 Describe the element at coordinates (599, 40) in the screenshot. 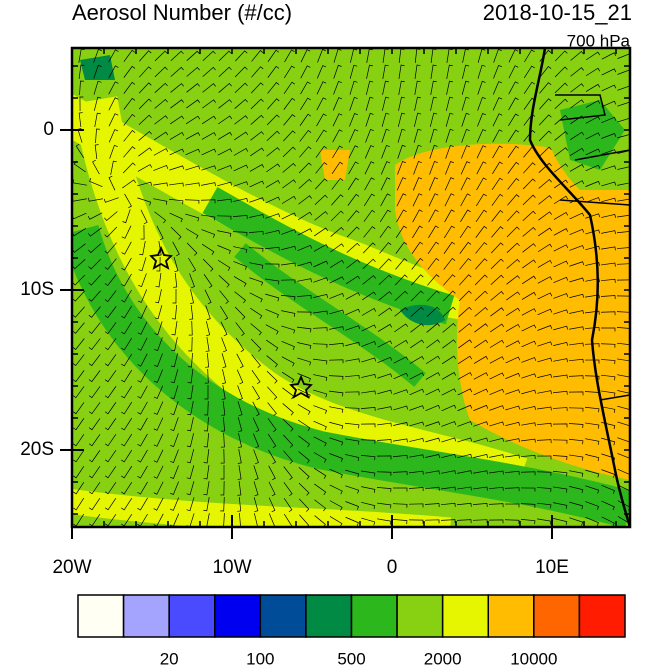

I see `level: 700 hPa` at that location.